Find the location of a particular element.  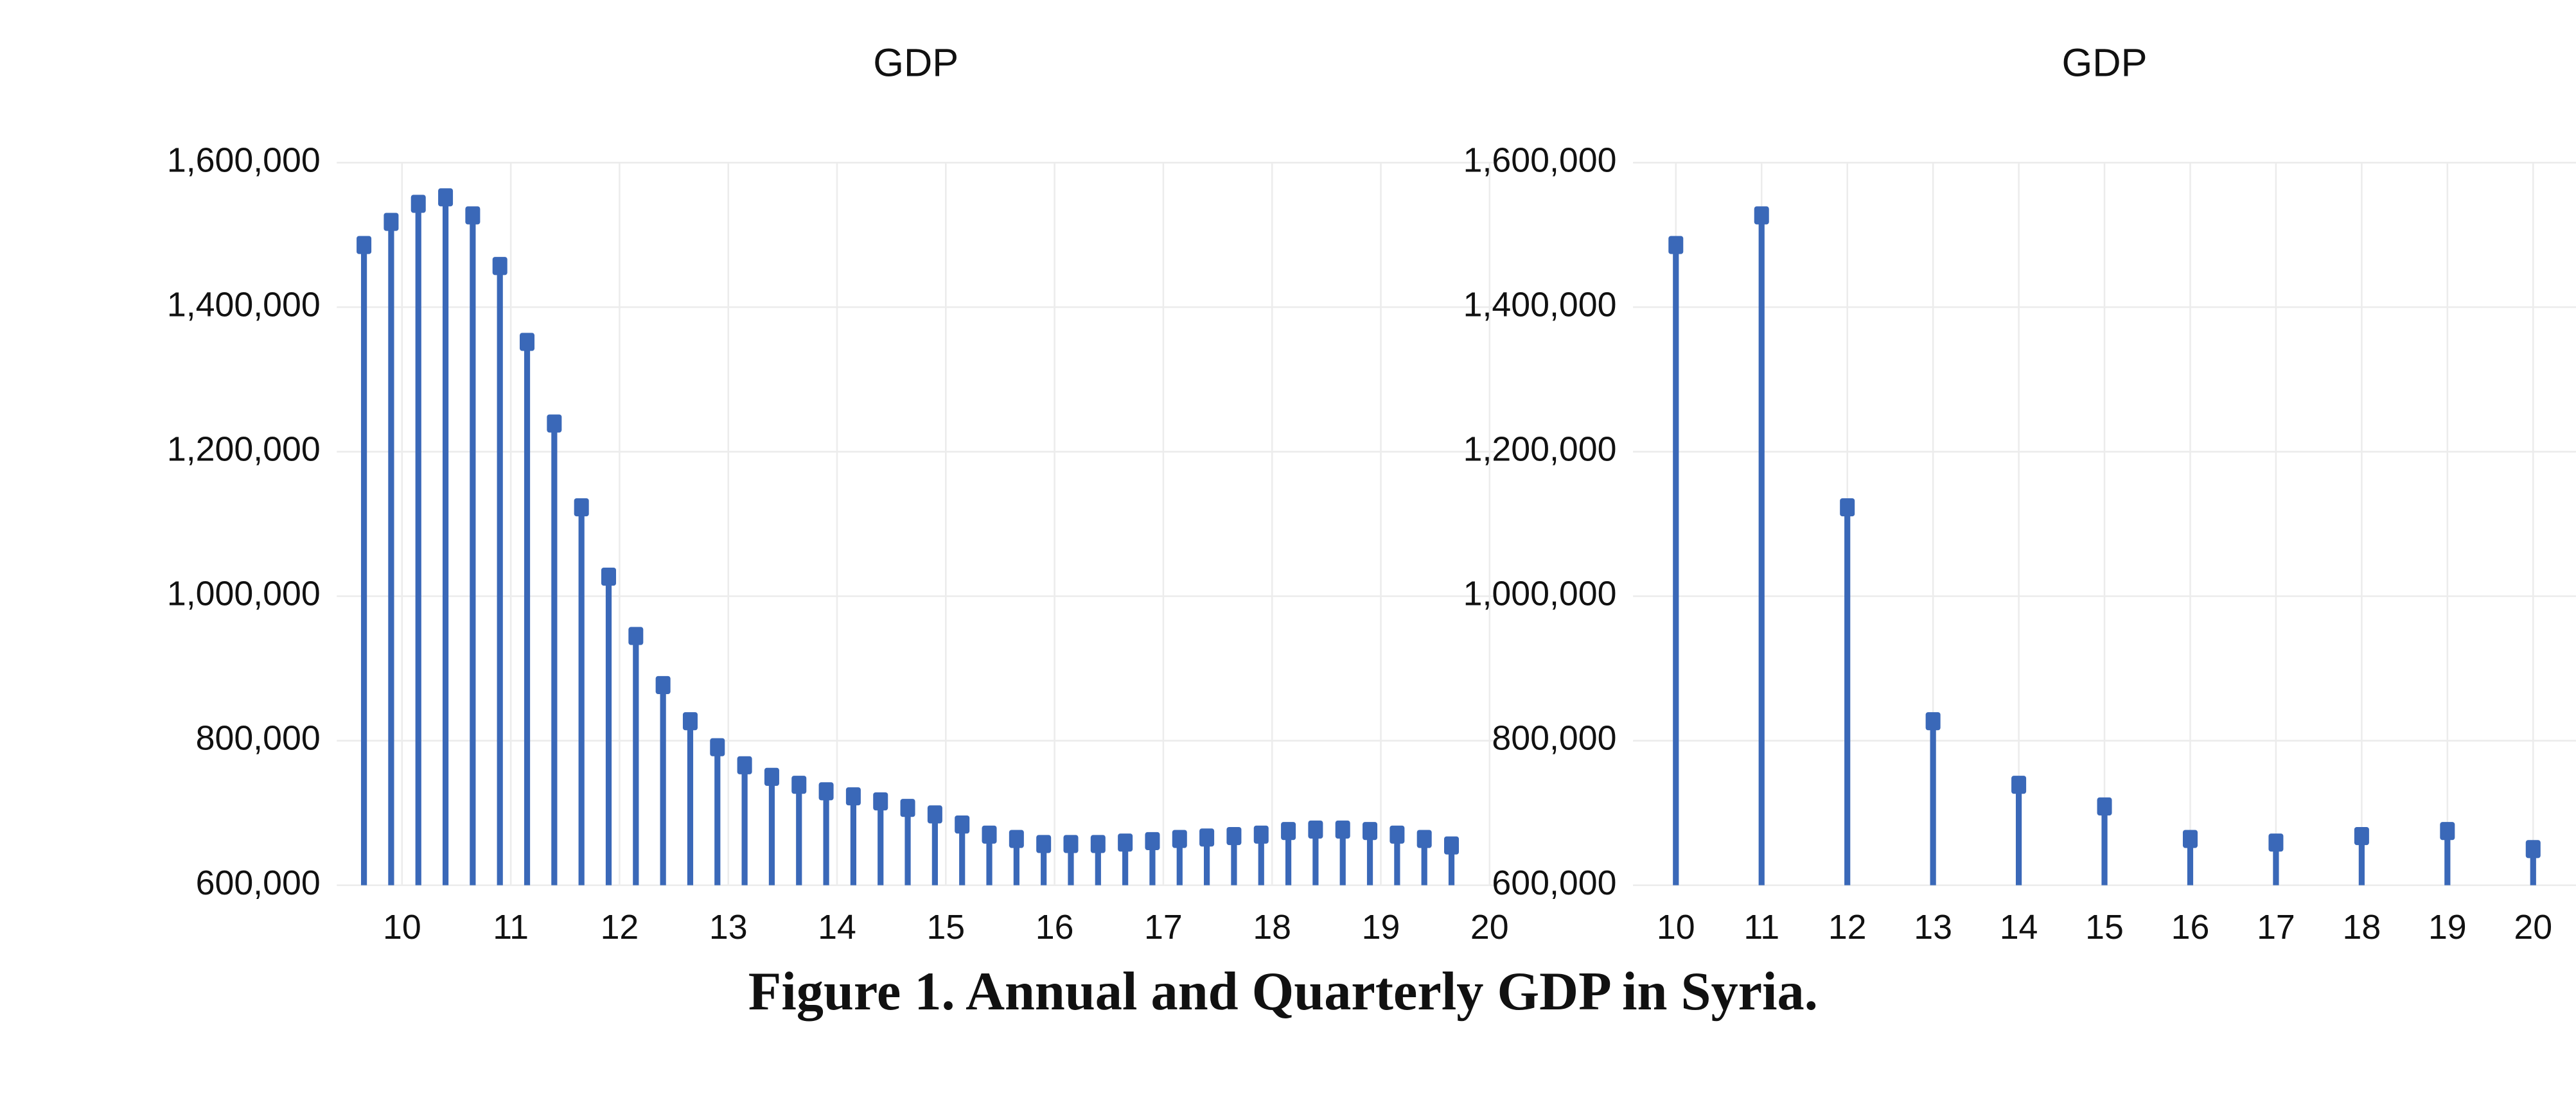

x-tick-label: 14 is located at coordinates (2019, 927).